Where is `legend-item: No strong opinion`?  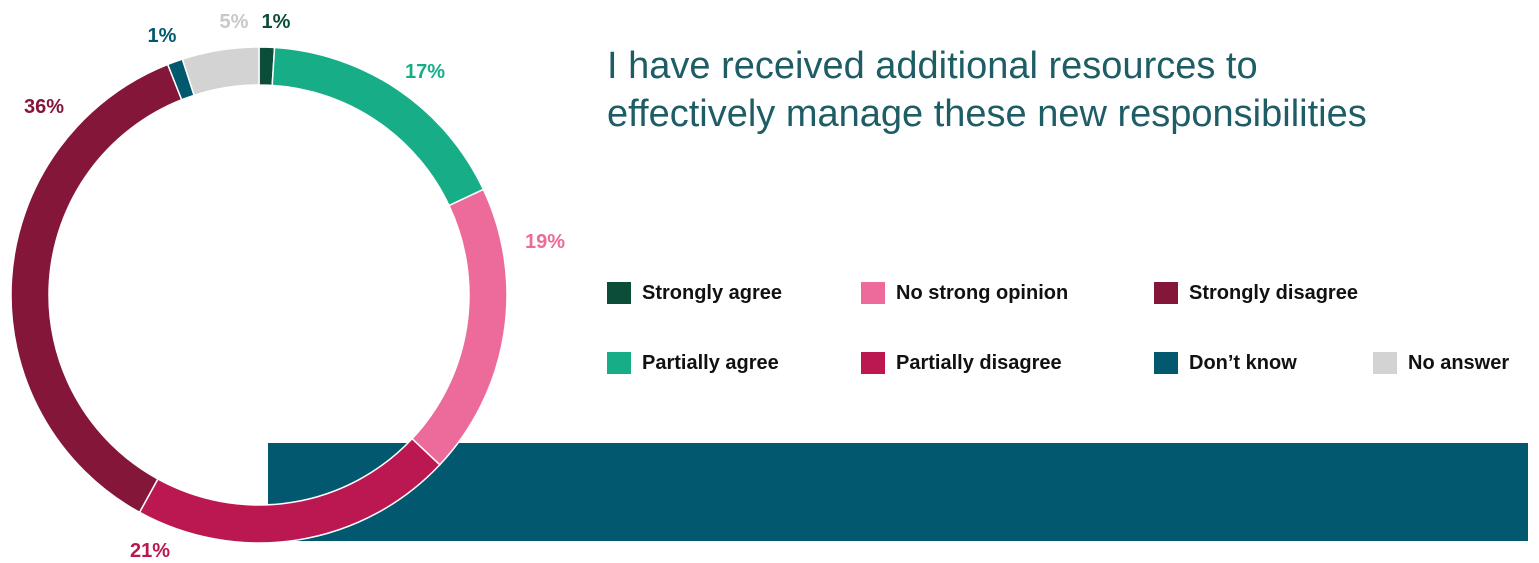
legend-item: No strong opinion is located at coordinates (964, 293).